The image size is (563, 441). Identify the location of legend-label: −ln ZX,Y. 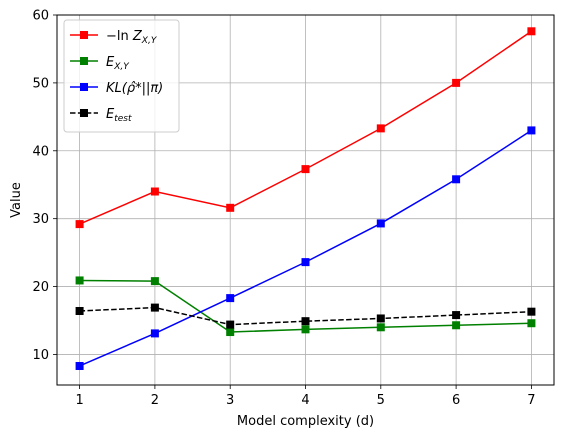
(132, 37).